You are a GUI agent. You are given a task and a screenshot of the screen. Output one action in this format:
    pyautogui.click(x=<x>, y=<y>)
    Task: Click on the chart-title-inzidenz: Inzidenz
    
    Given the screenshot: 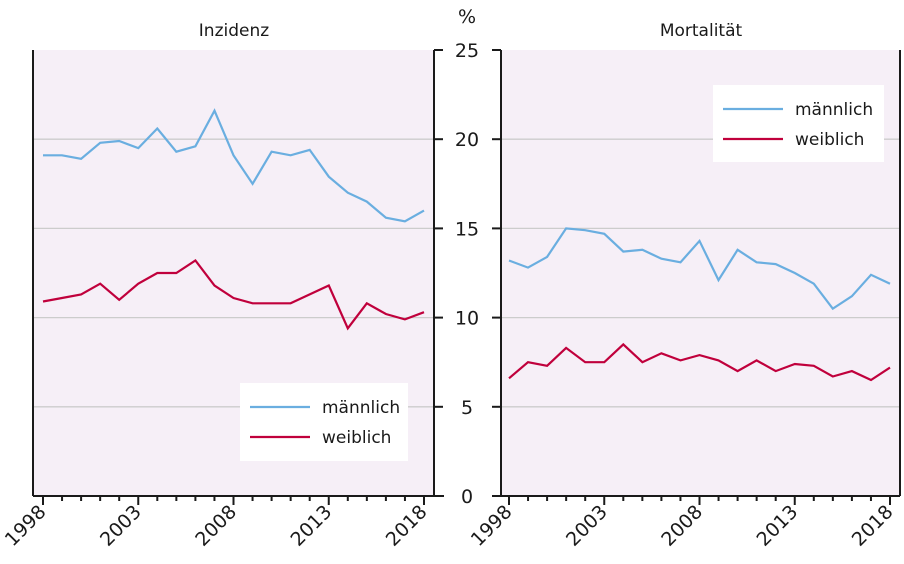 What is the action you would take?
    pyautogui.click(x=234, y=31)
    